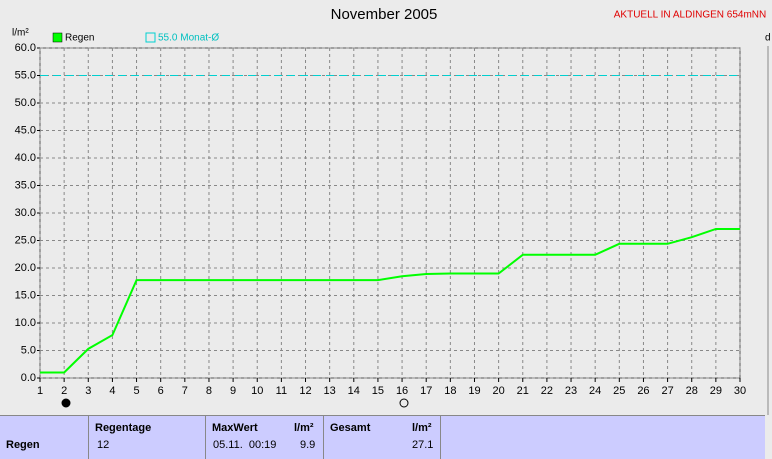 This screenshot has height=459, width=772. Describe the element at coordinates (88, 391) in the screenshot. I see `x-tick-label: 3` at that location.